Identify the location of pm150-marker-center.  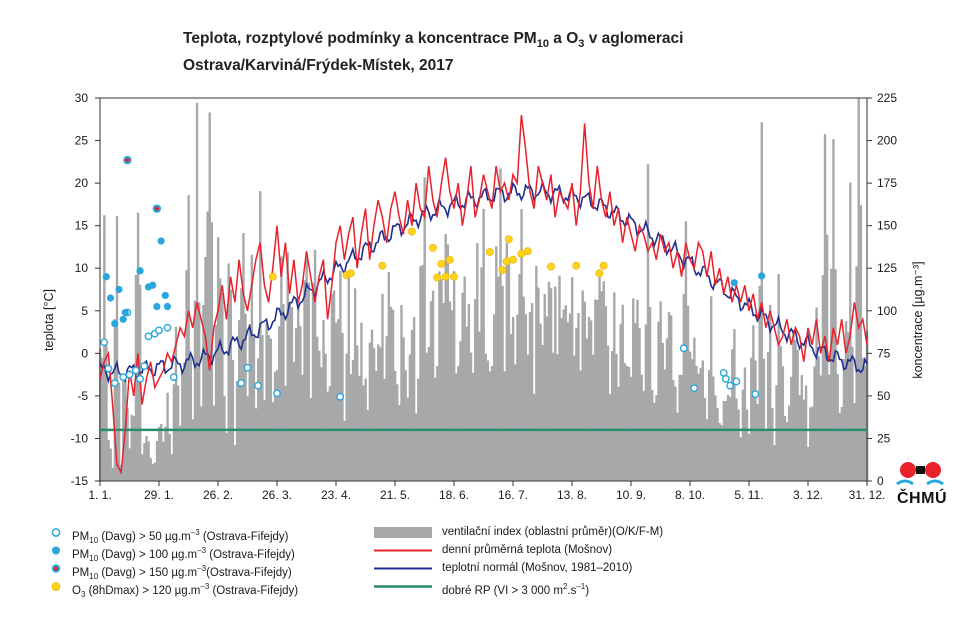
(156, 208).